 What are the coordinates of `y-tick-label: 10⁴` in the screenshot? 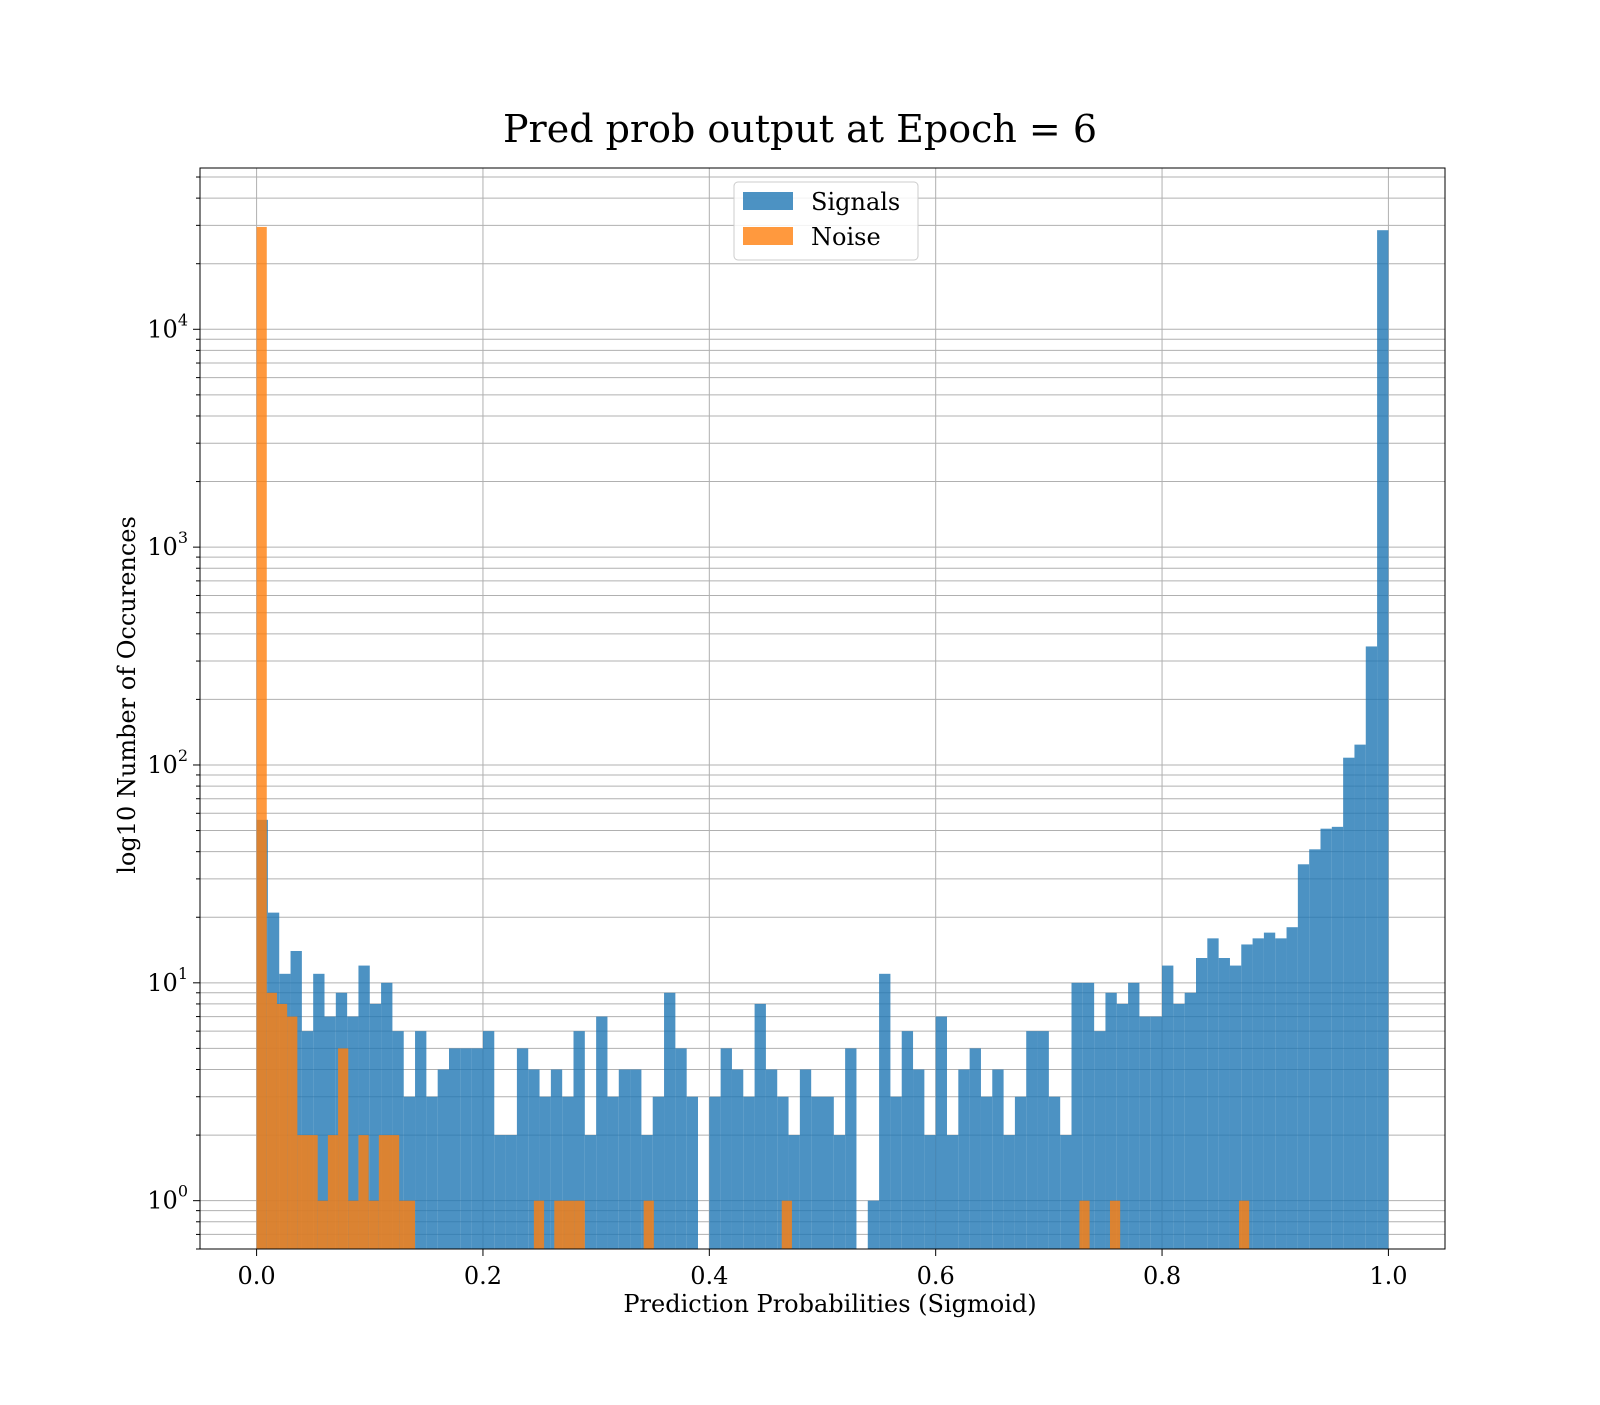 It's located at (167, 326).